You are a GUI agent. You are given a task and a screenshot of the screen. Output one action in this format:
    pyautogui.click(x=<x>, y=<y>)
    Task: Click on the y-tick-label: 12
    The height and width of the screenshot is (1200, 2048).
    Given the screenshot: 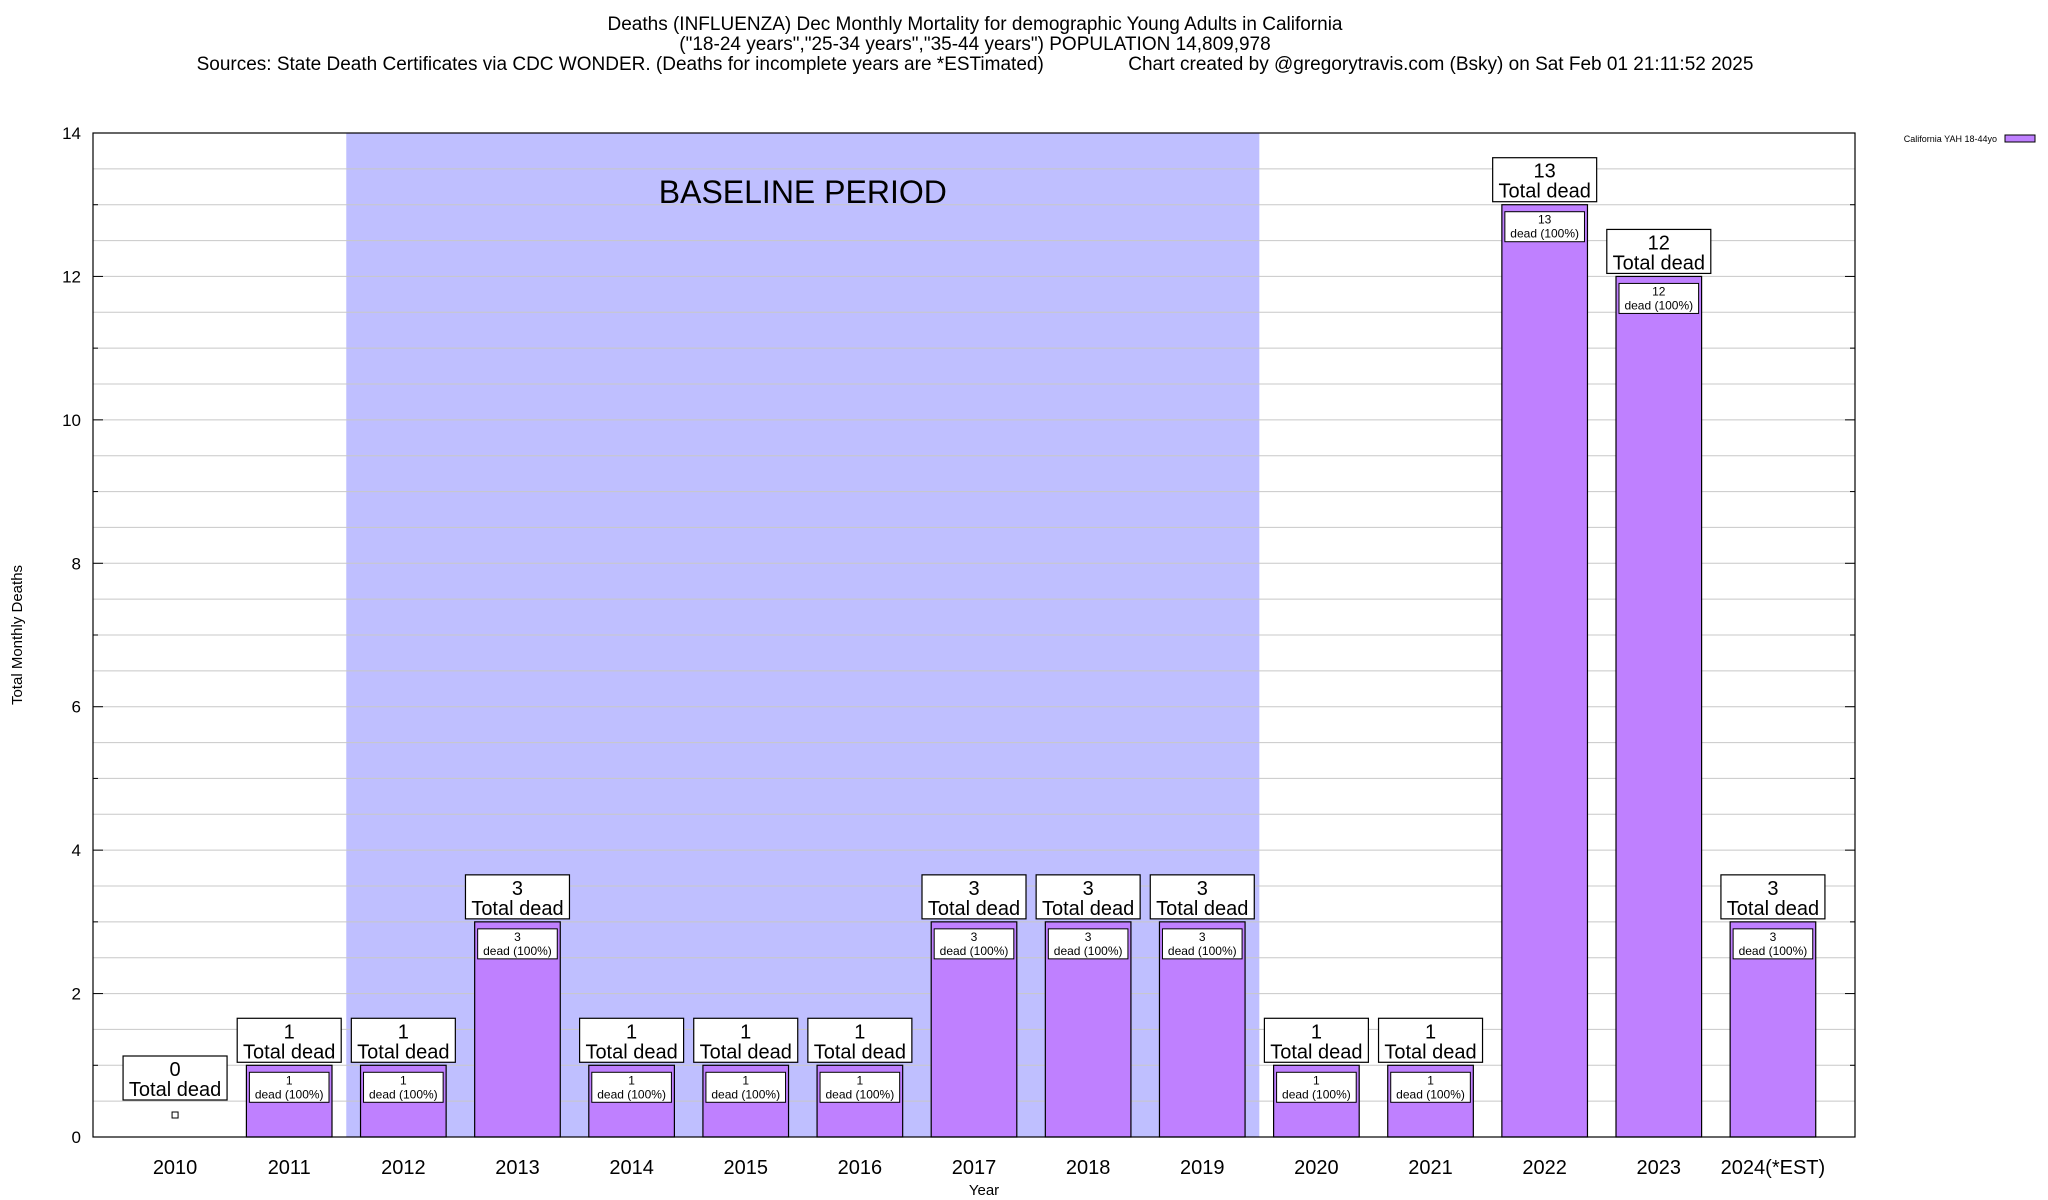 What is the action you would take?
    pyautogui.click(x=71, y=276)
    